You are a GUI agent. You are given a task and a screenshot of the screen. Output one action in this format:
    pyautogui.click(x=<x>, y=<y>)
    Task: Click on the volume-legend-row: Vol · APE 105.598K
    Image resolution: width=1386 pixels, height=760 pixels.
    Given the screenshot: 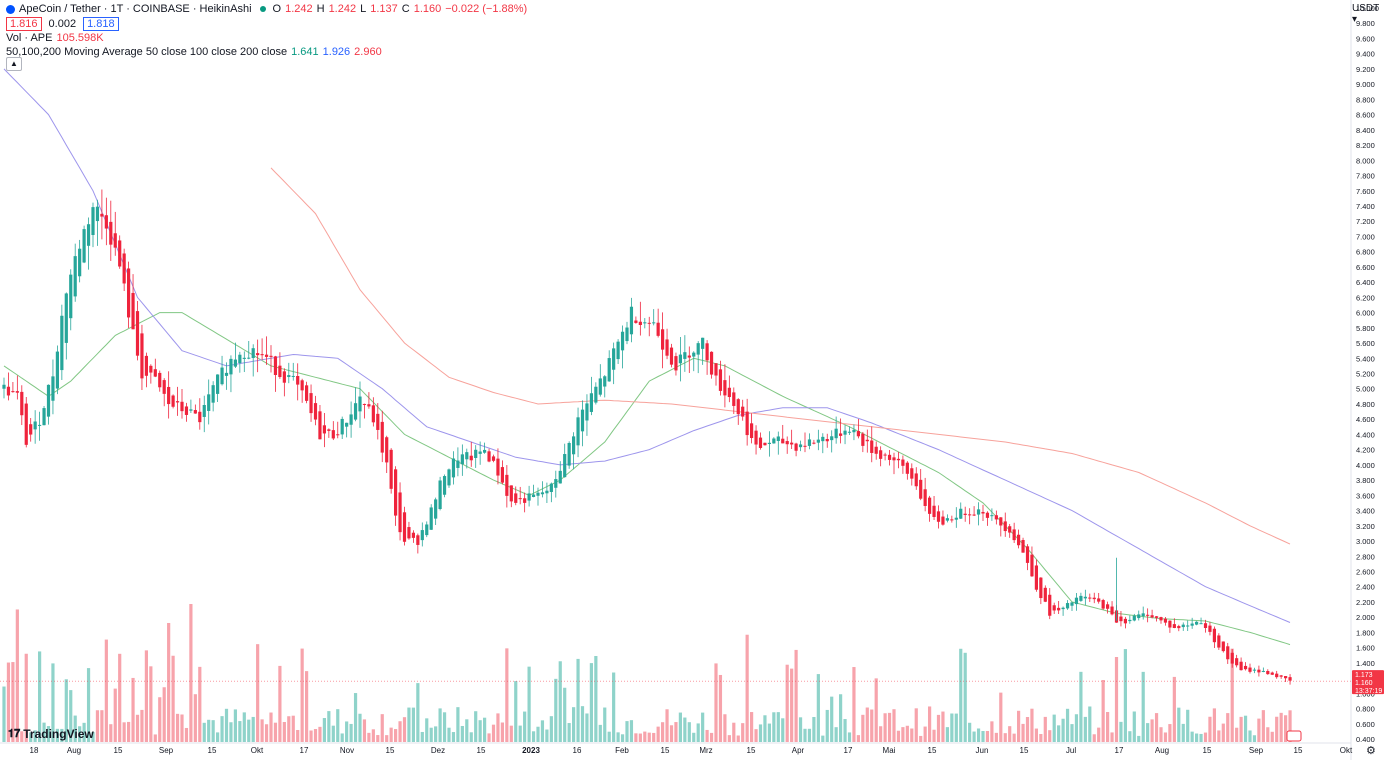 What is the action you would take?
    pyautogui.click(x=266, y=38)
    